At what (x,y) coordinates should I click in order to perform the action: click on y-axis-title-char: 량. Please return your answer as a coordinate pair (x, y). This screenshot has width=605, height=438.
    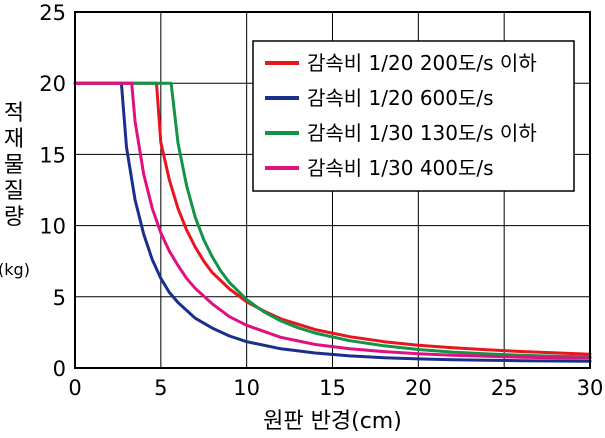
    Looking at the image, I should click on (14, 217).